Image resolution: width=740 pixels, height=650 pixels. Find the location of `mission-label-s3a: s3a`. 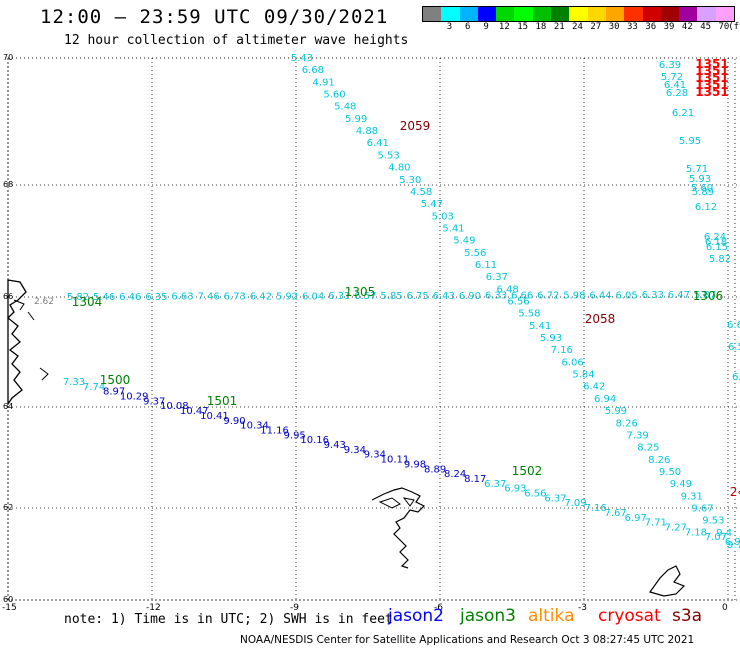

mission-label-s3a: s3a is located at coordinates (687, 616).